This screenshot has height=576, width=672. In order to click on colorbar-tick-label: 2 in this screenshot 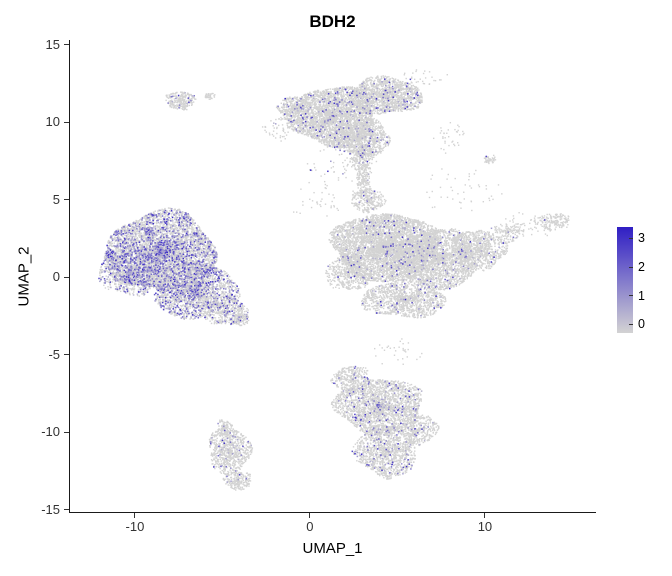, I will do `click(641, 267)`.